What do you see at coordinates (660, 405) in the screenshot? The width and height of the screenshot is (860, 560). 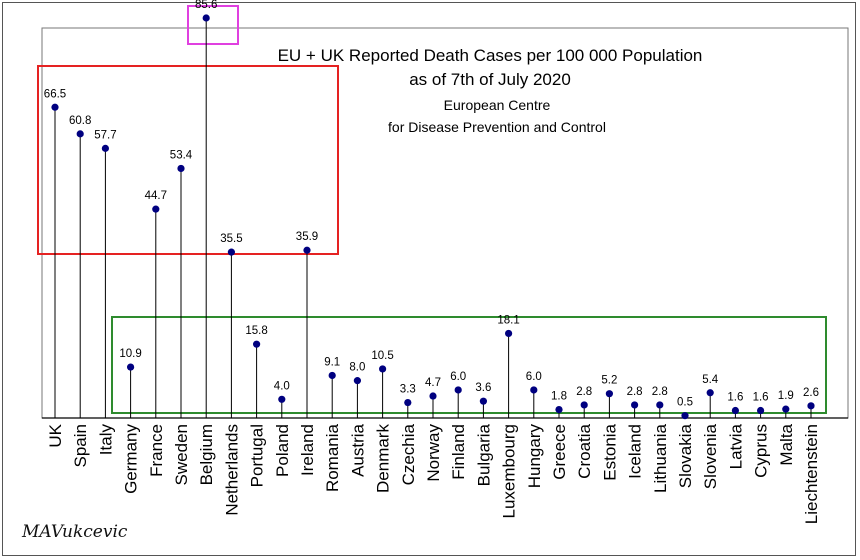 I see `point-lithuania` at bounding box center [660, 405].